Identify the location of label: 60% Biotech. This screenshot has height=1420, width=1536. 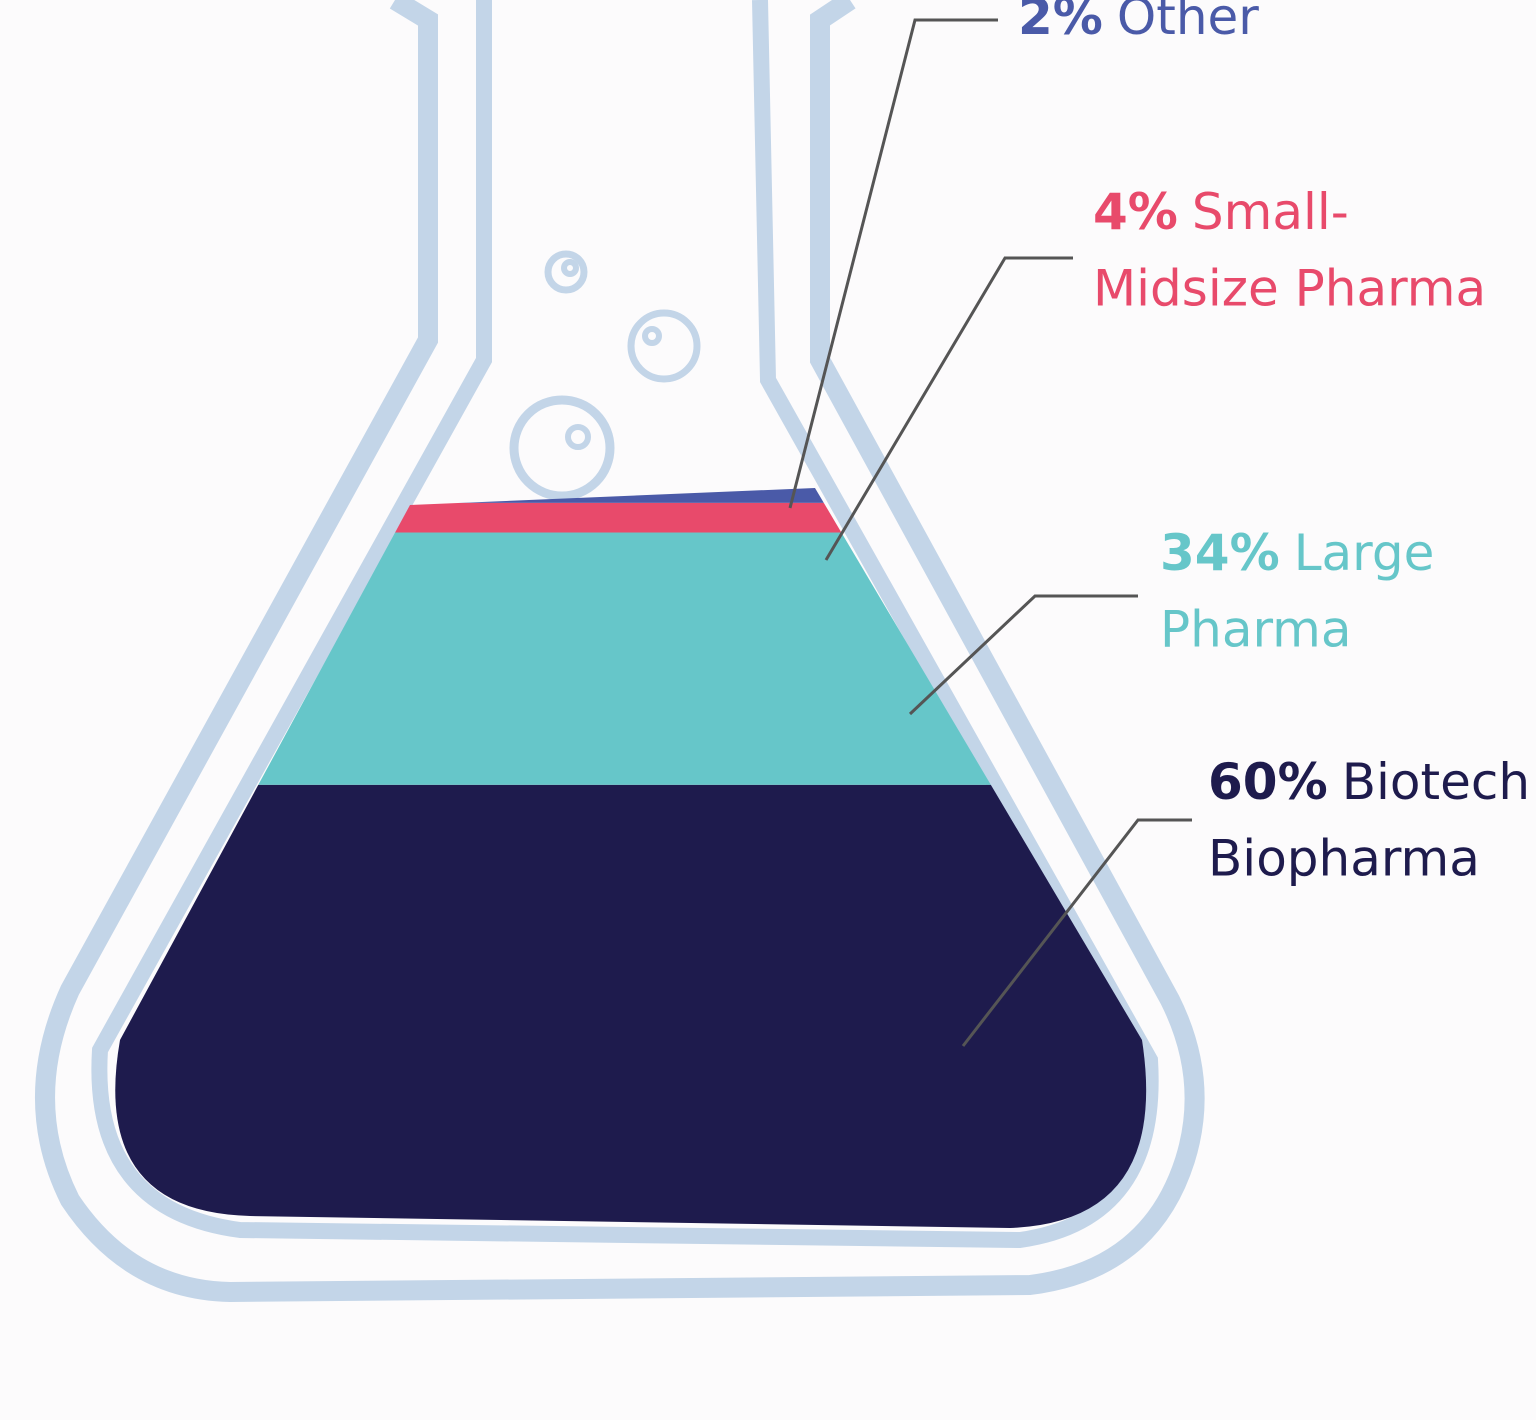
(1369, 782).